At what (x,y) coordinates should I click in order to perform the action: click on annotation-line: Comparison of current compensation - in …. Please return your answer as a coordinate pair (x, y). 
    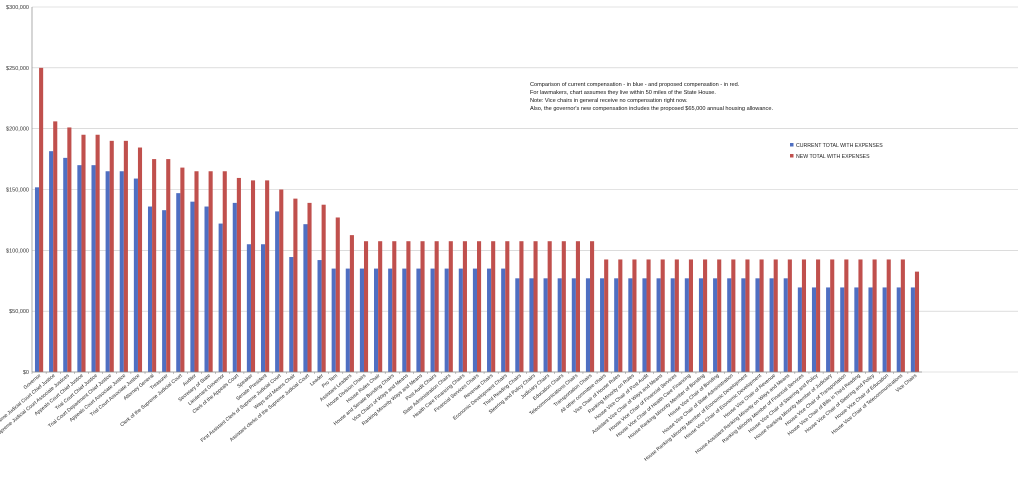
    Looking at the image, I should click on (635, 85).